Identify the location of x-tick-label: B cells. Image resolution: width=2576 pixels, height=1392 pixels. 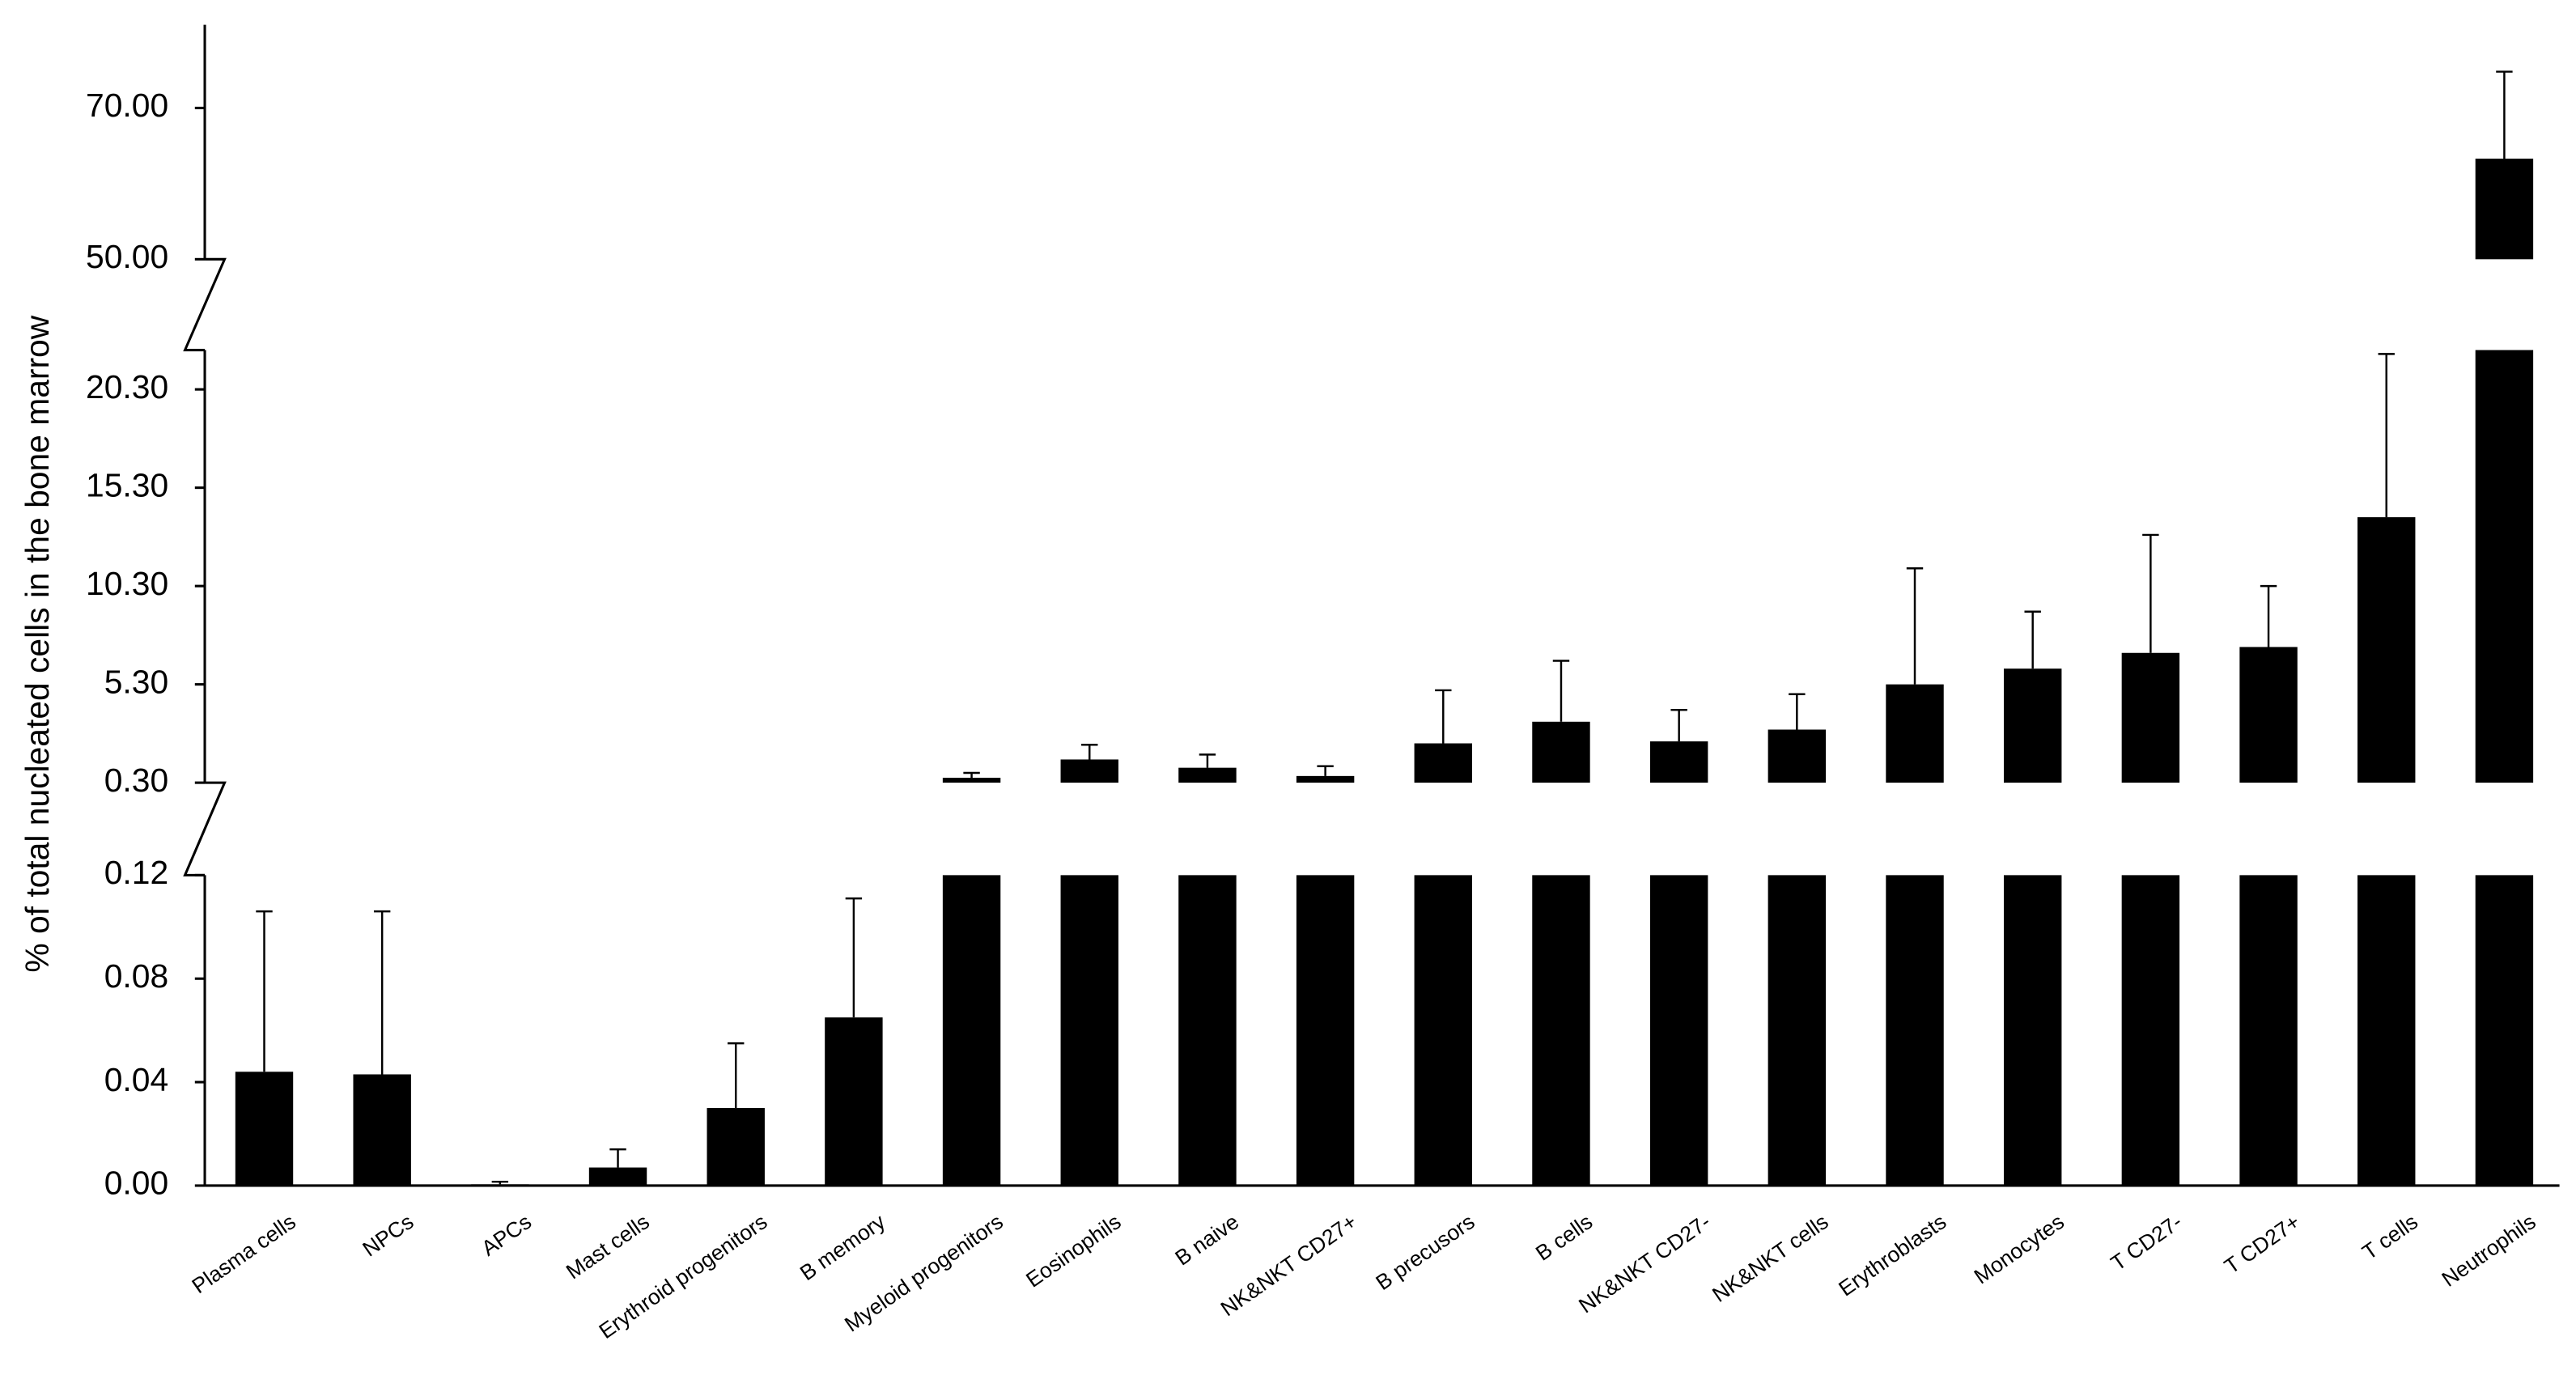
(1564, 1237).